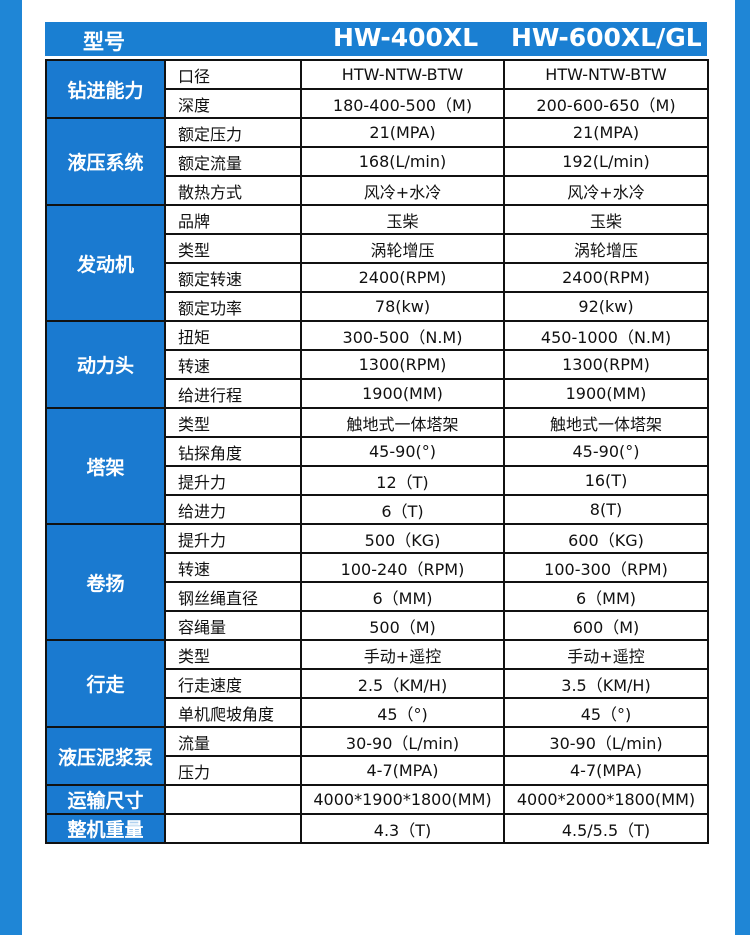 The image size is (750, 935). Describe the element at coordinates (606, 74) in the screenshot. I see `model-2-value: HTW-NTW-BTW` at that location.